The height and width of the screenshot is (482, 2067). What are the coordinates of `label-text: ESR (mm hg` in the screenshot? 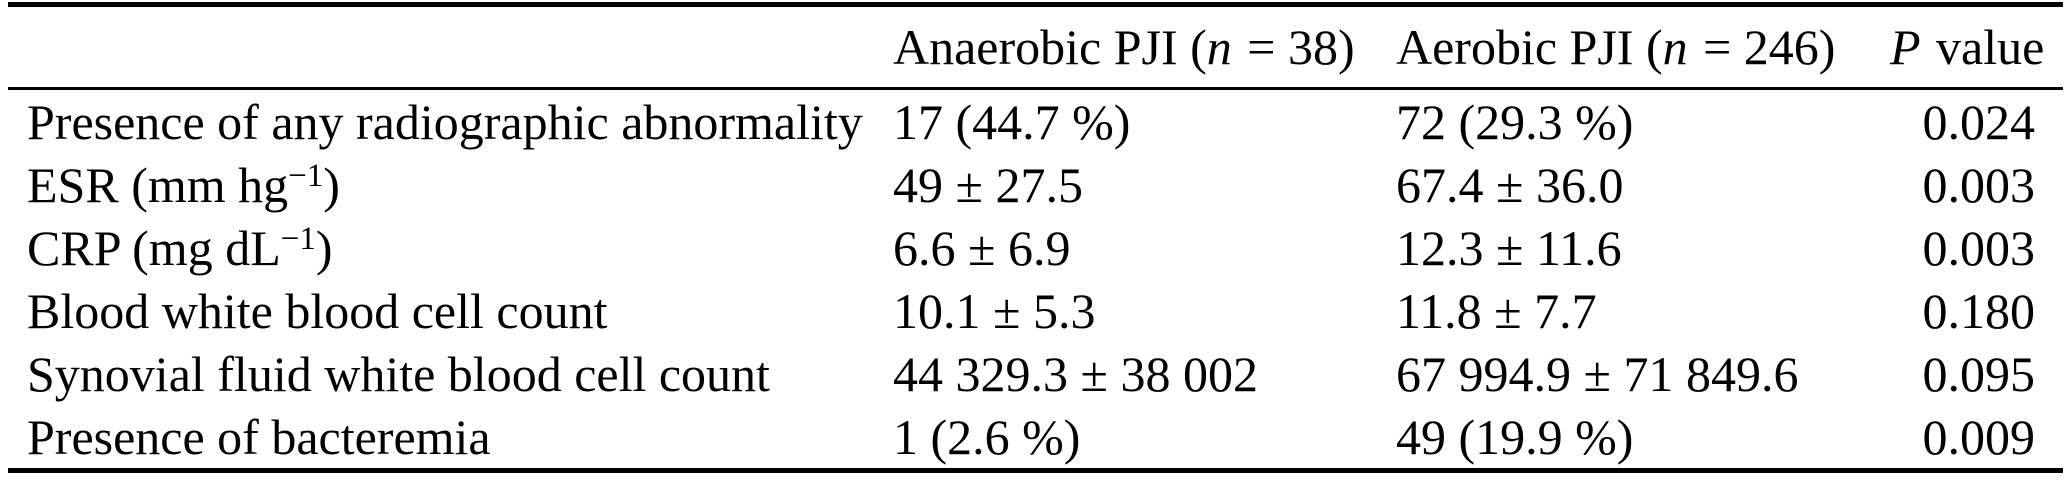 It's located at (158, 184).